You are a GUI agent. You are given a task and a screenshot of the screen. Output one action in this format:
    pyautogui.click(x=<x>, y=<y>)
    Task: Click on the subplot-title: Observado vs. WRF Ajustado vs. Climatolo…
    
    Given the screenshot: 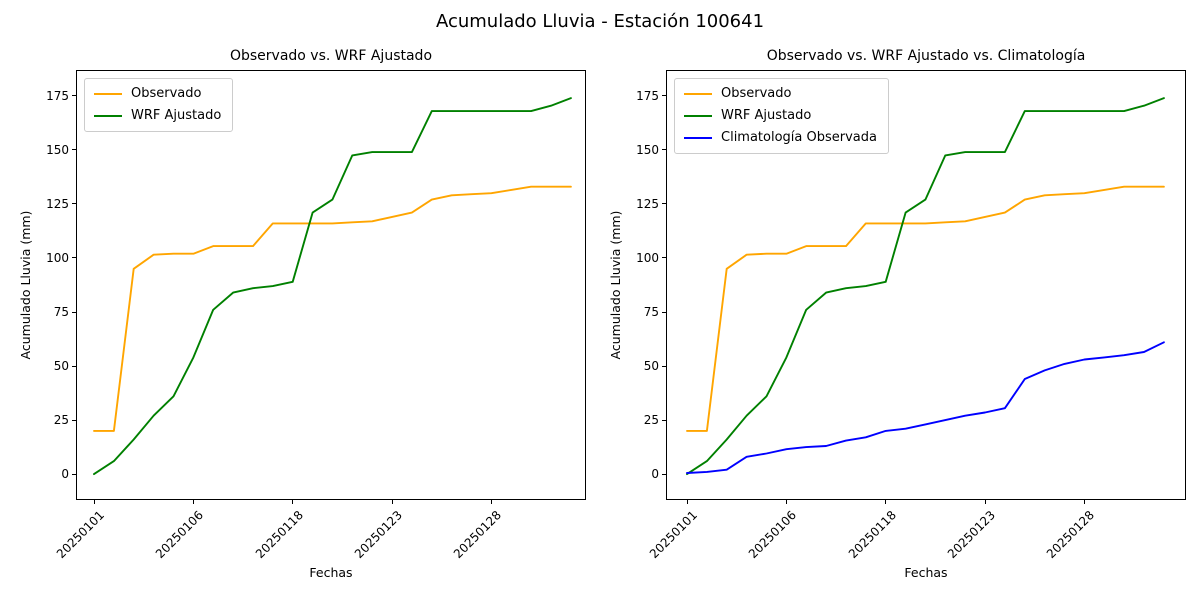 What is the action you would take?
    pyautogui.click(x=926, y=56)
    